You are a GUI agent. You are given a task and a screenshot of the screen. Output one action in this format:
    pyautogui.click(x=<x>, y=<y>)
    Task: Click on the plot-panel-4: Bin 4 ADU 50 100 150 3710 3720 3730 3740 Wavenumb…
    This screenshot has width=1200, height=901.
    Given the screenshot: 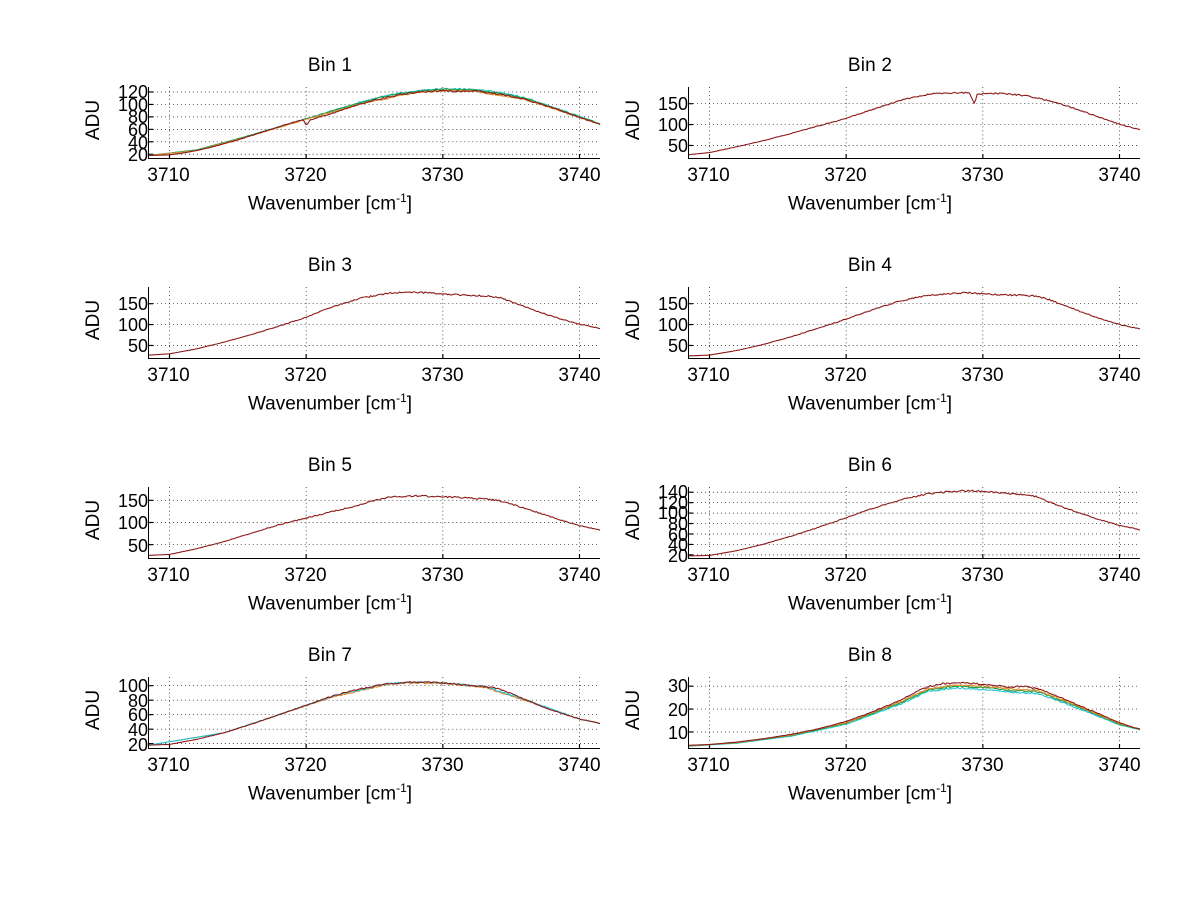 What is the action you would take?
    pyautogui.click(x=870, y=355)
    